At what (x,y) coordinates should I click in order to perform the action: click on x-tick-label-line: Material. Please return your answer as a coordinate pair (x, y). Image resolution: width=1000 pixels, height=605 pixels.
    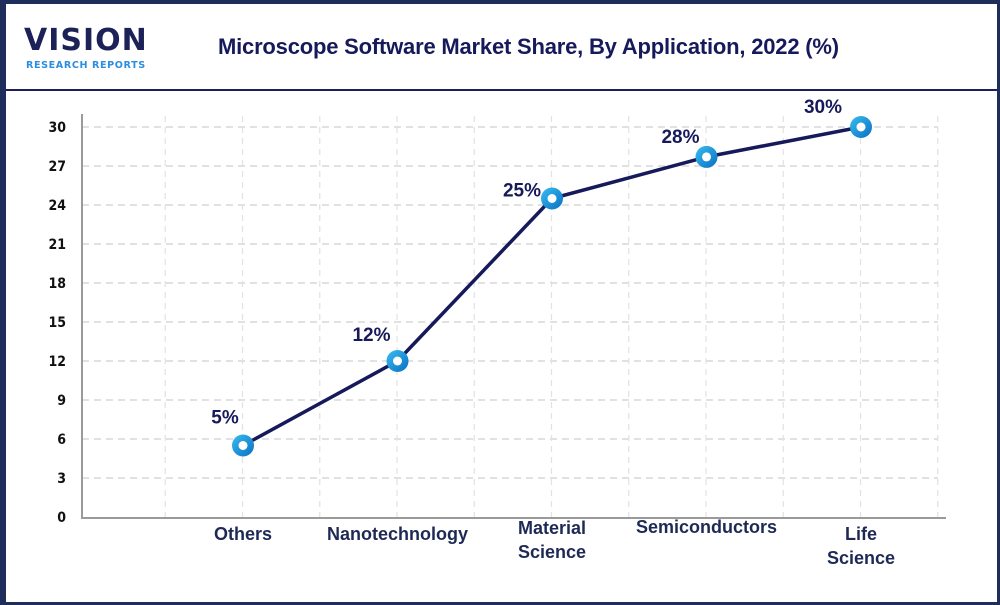
    Looking at the image, I should click on (552, 528).